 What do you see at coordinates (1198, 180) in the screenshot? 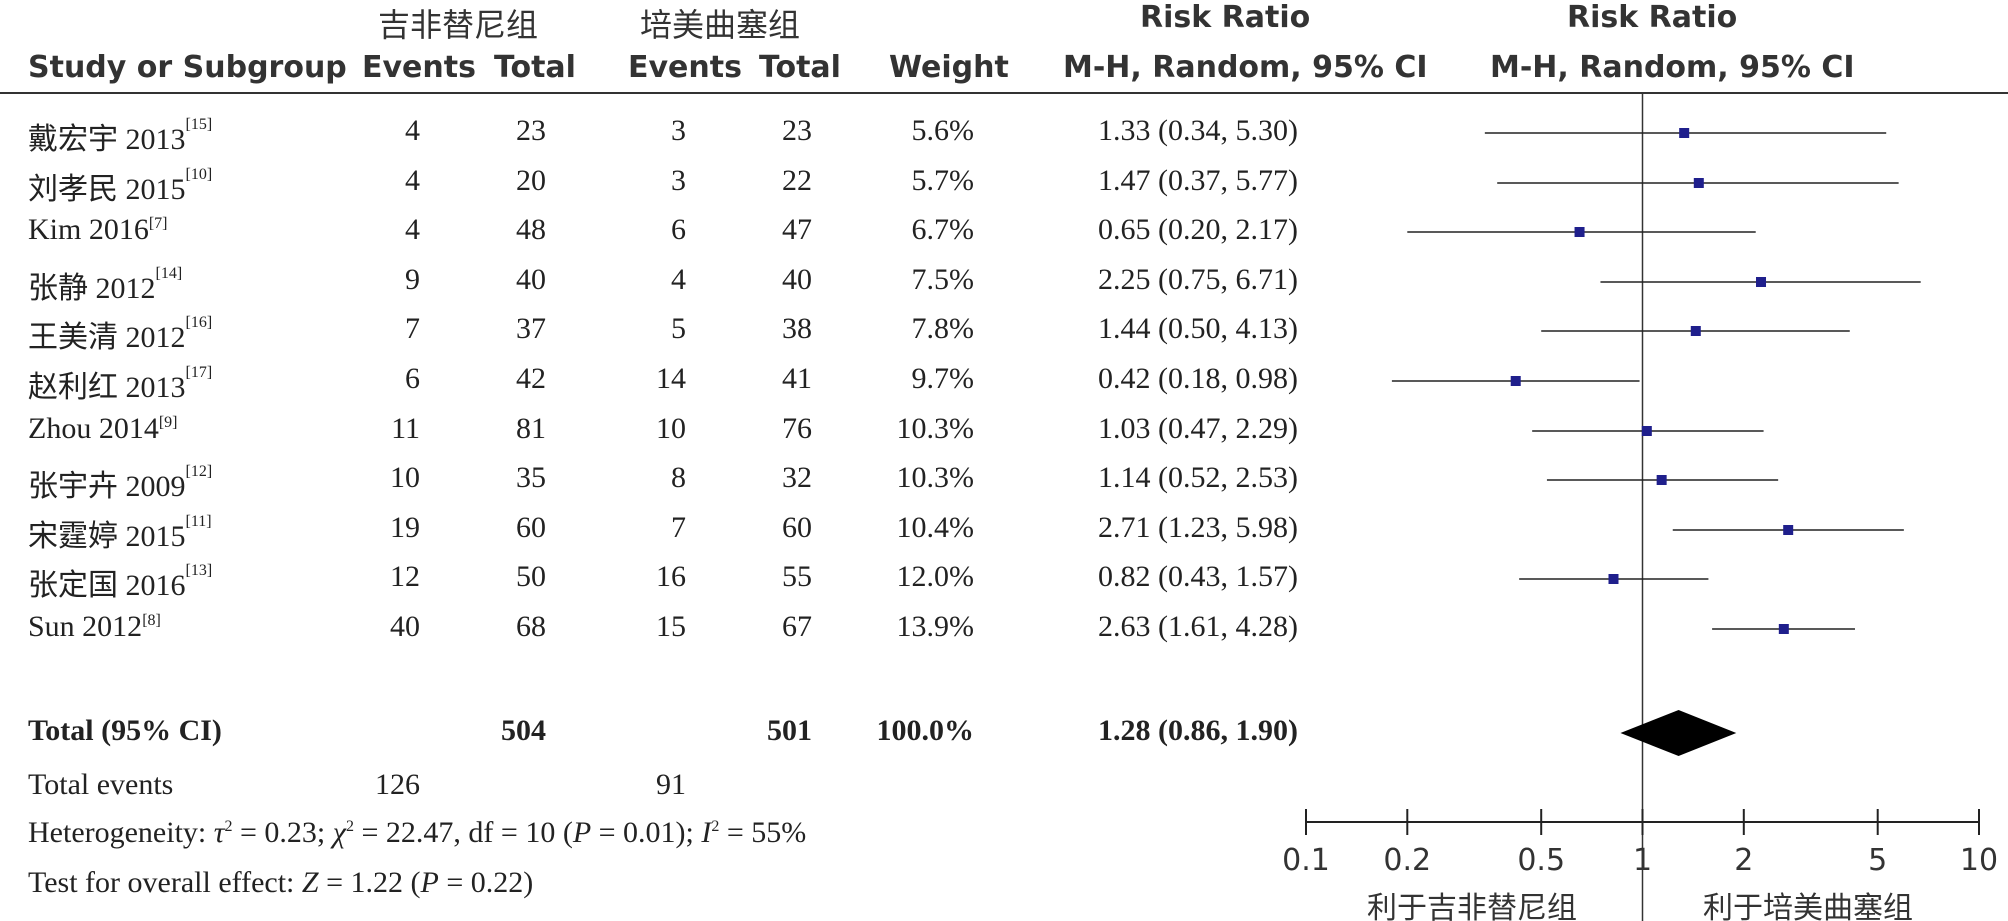
I see `ci-cell: 1.47 (0.37, 5.77)` at bounding box center [1198, 180].